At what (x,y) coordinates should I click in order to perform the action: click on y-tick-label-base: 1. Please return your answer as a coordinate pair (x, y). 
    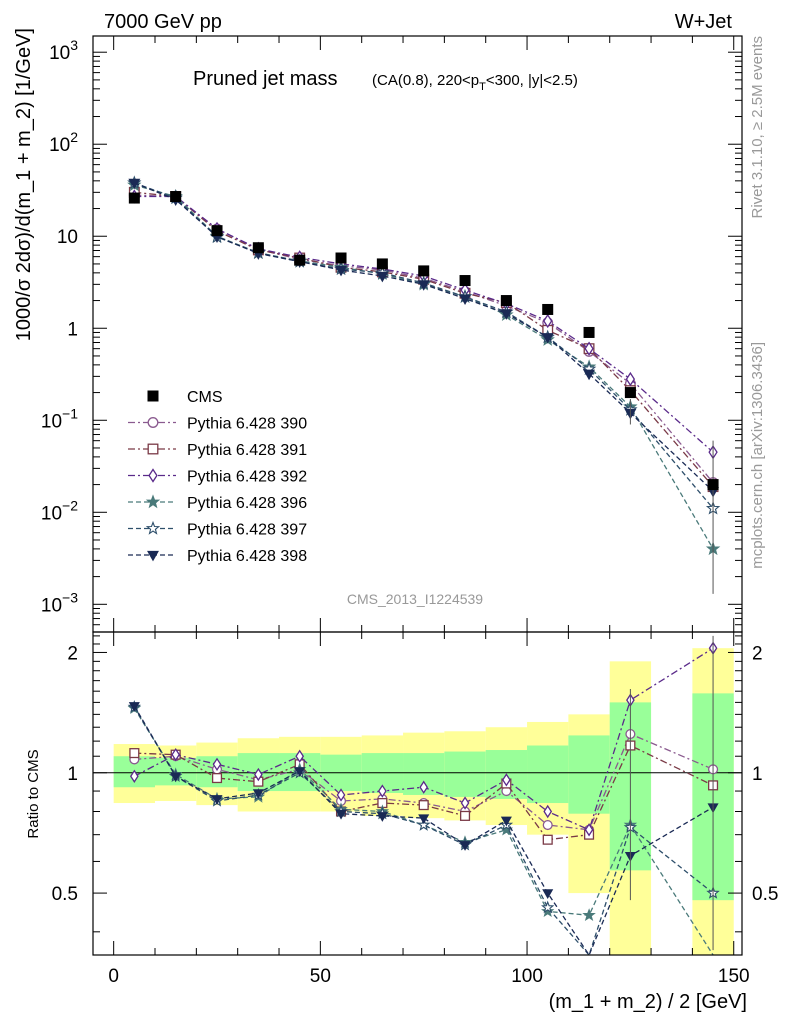
    Looking at the image, I should click on (72, 329).